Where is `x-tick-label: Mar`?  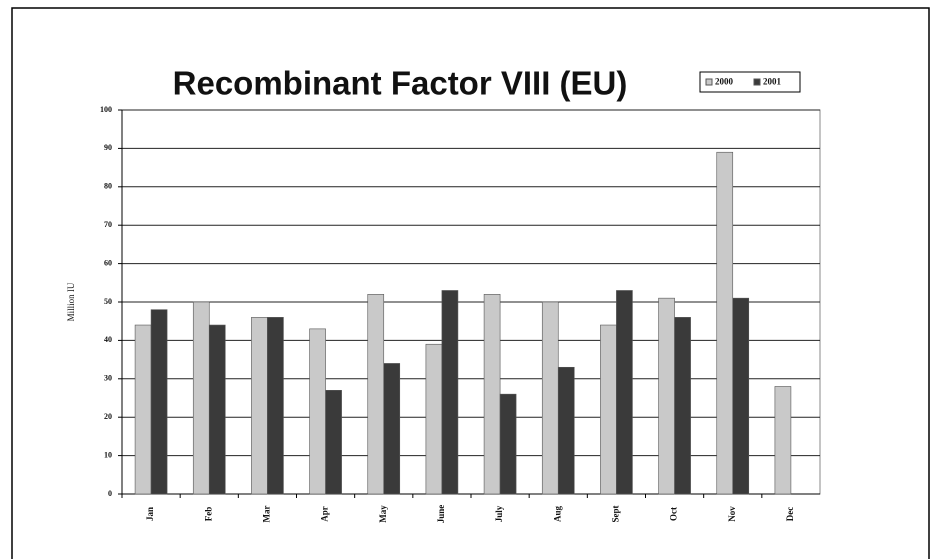
x-tick-label: Mar is located at coordinates (266, 514).